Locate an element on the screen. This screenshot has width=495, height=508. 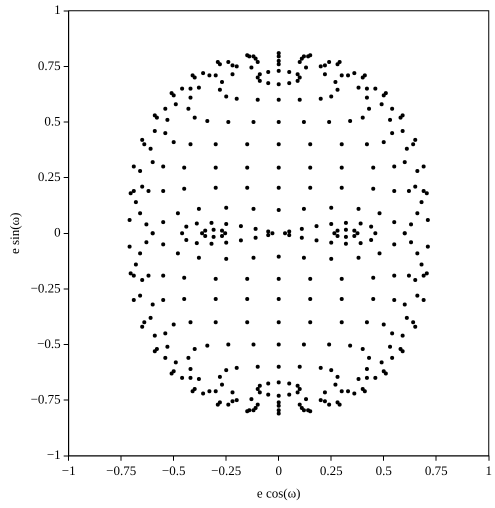
y-tick-label: 0.5 is located at coordinates (52, 120).